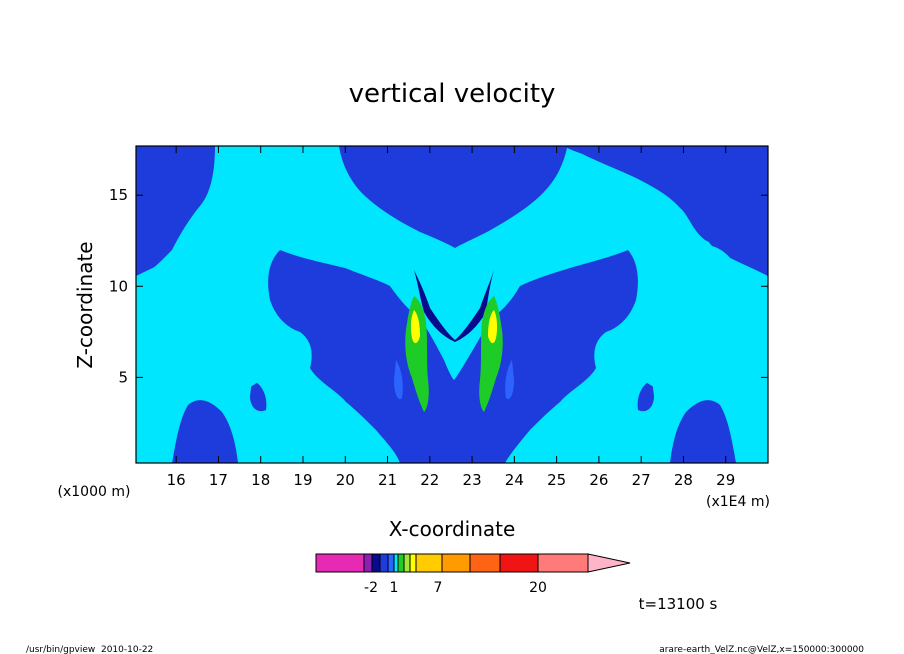 The image size is (904, 654). Describe the element at coordinates (85, 304) in the screenshot. I see `y-axis-label: Z-coordinate` at that location.